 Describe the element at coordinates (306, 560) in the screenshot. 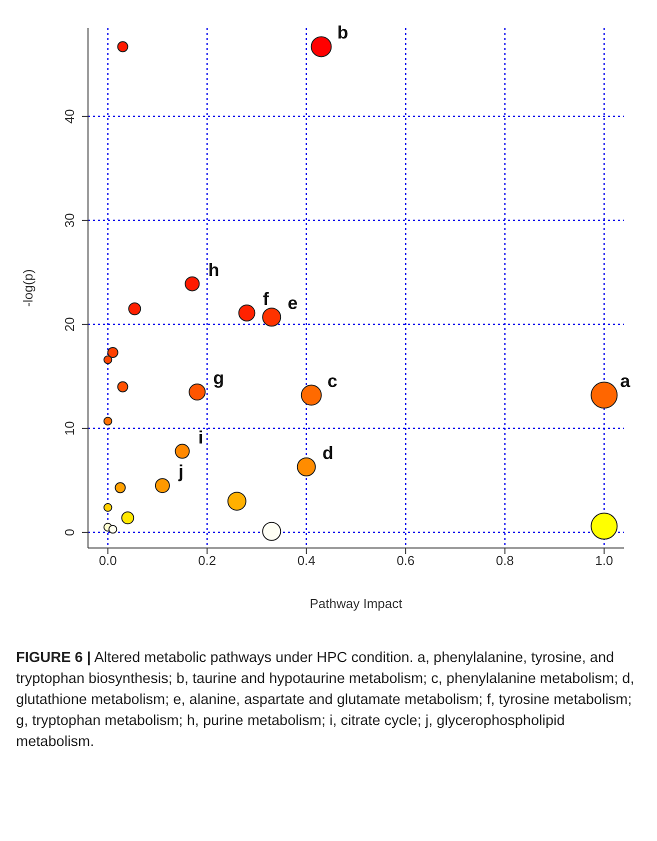

I see `x-tick-label: 0.4` at that location.